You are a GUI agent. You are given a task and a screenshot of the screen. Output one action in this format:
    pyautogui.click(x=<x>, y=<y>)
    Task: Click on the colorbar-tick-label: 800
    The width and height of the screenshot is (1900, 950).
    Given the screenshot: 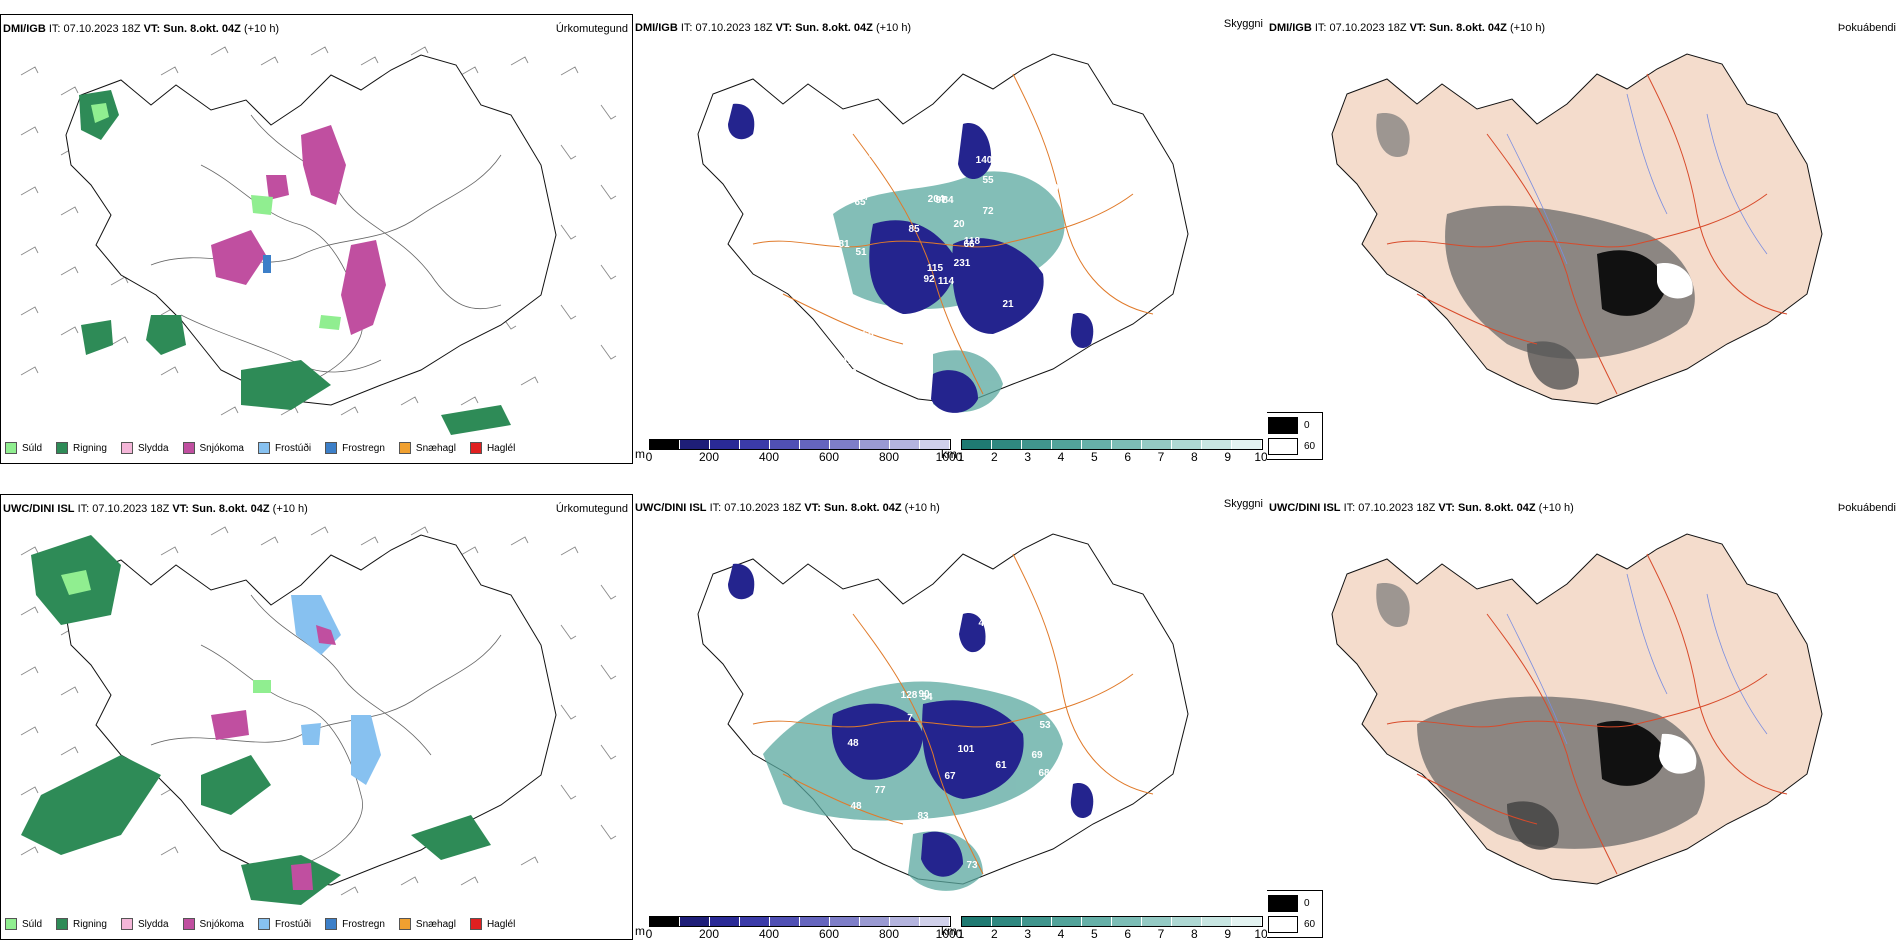 What is the action you would take?
    pyautogui.click(x=889, y=457)
    